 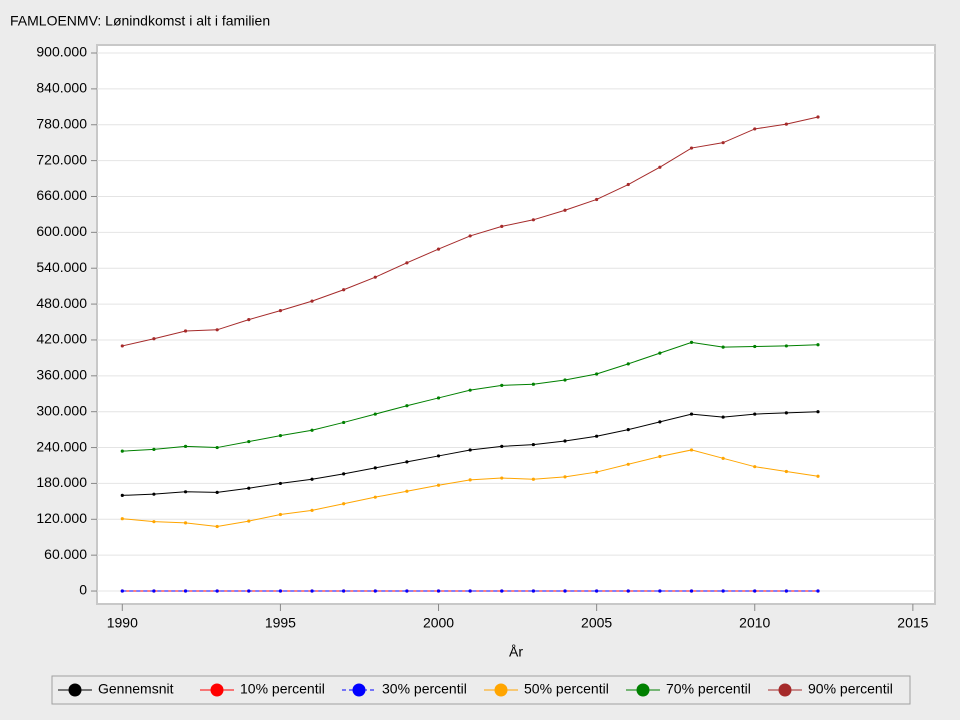 I want to click on x-tick-label: 2010, so click(x=754, y=623).